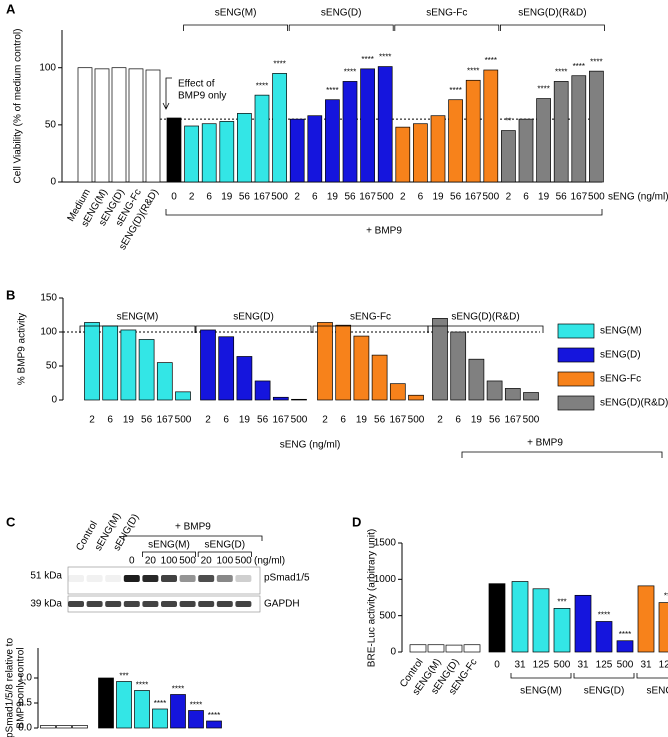 Image resolution: width=668 pixels, height=737 pixels. I want to click on dose-label: 0, so click(132, 561).